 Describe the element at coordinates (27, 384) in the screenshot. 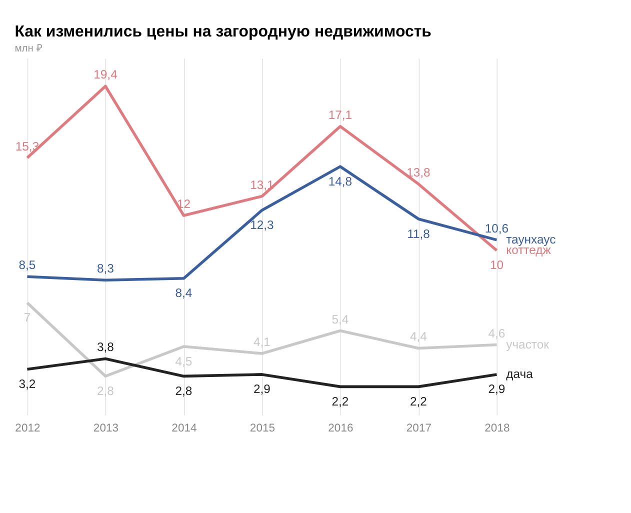

I see `data-label: 3,2` at that location.